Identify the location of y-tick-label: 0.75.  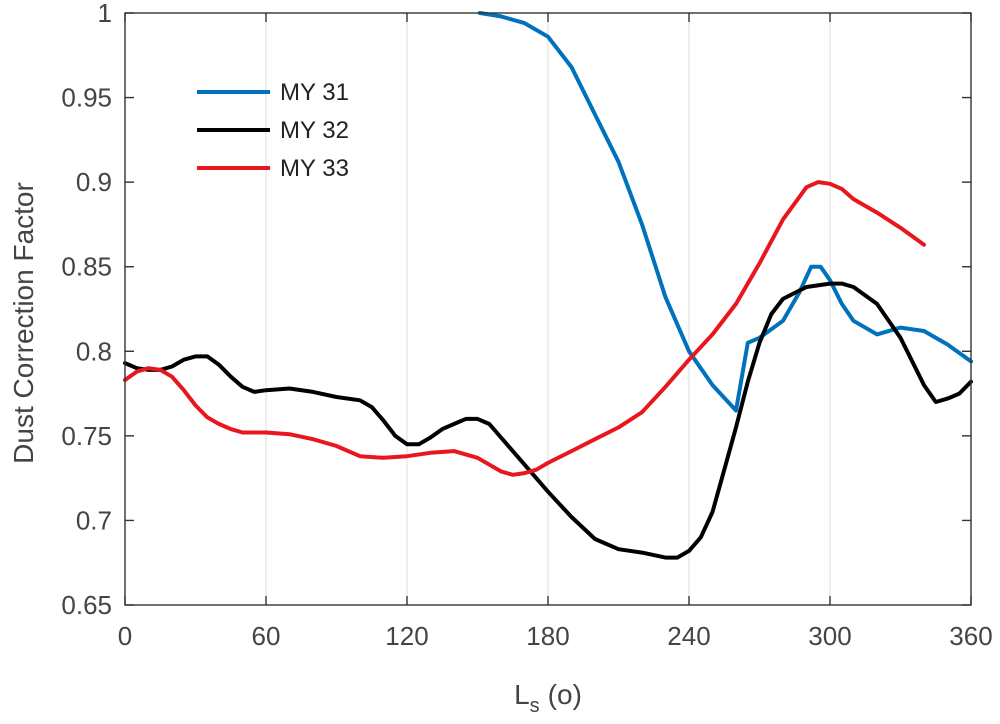
(86, 436).